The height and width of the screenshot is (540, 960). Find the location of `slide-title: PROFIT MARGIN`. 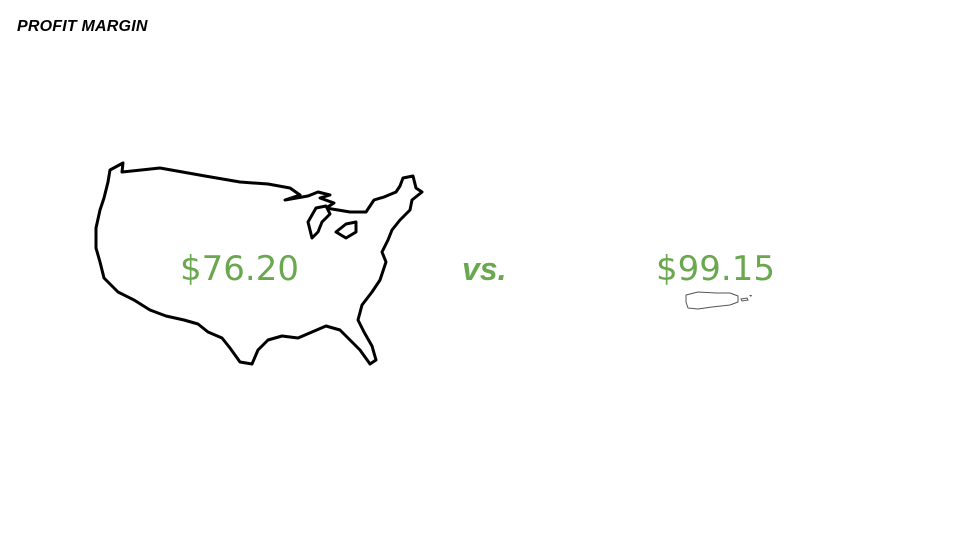

slide-title: PROFIT MARGIN is located at coordinates (82, 26).